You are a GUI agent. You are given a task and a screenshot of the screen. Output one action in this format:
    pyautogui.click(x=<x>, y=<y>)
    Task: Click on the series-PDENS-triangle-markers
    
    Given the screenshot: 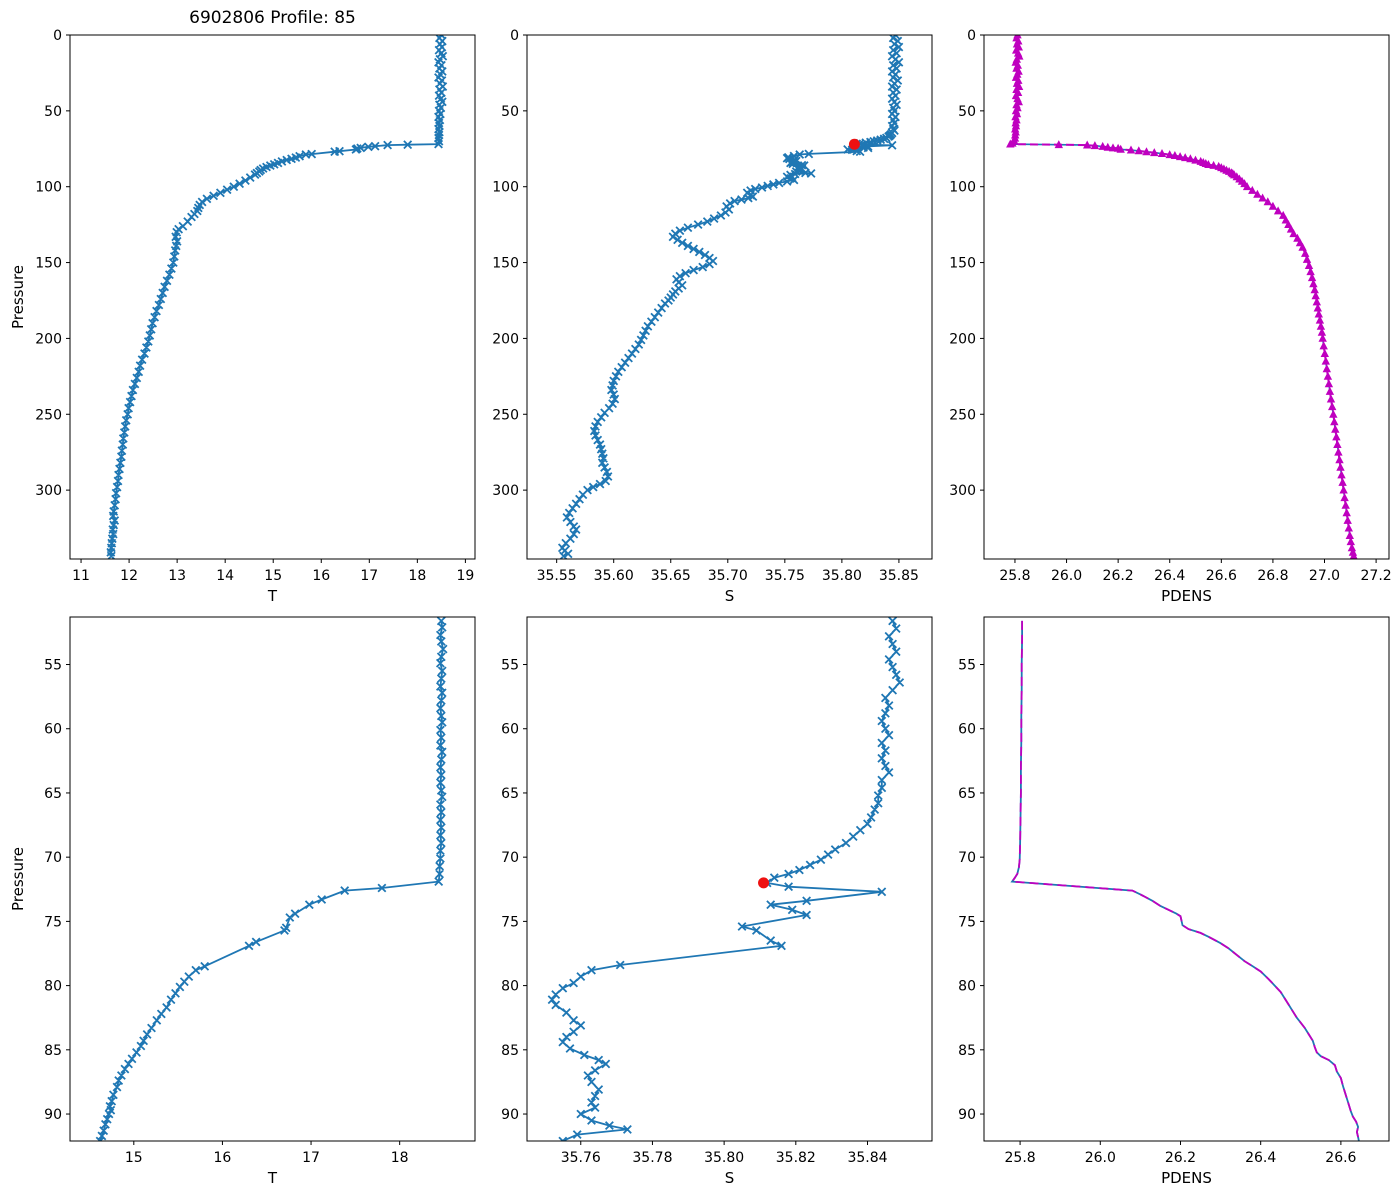 What is the action you would take?
    pyautogui.click(x=1182, y=297)
    